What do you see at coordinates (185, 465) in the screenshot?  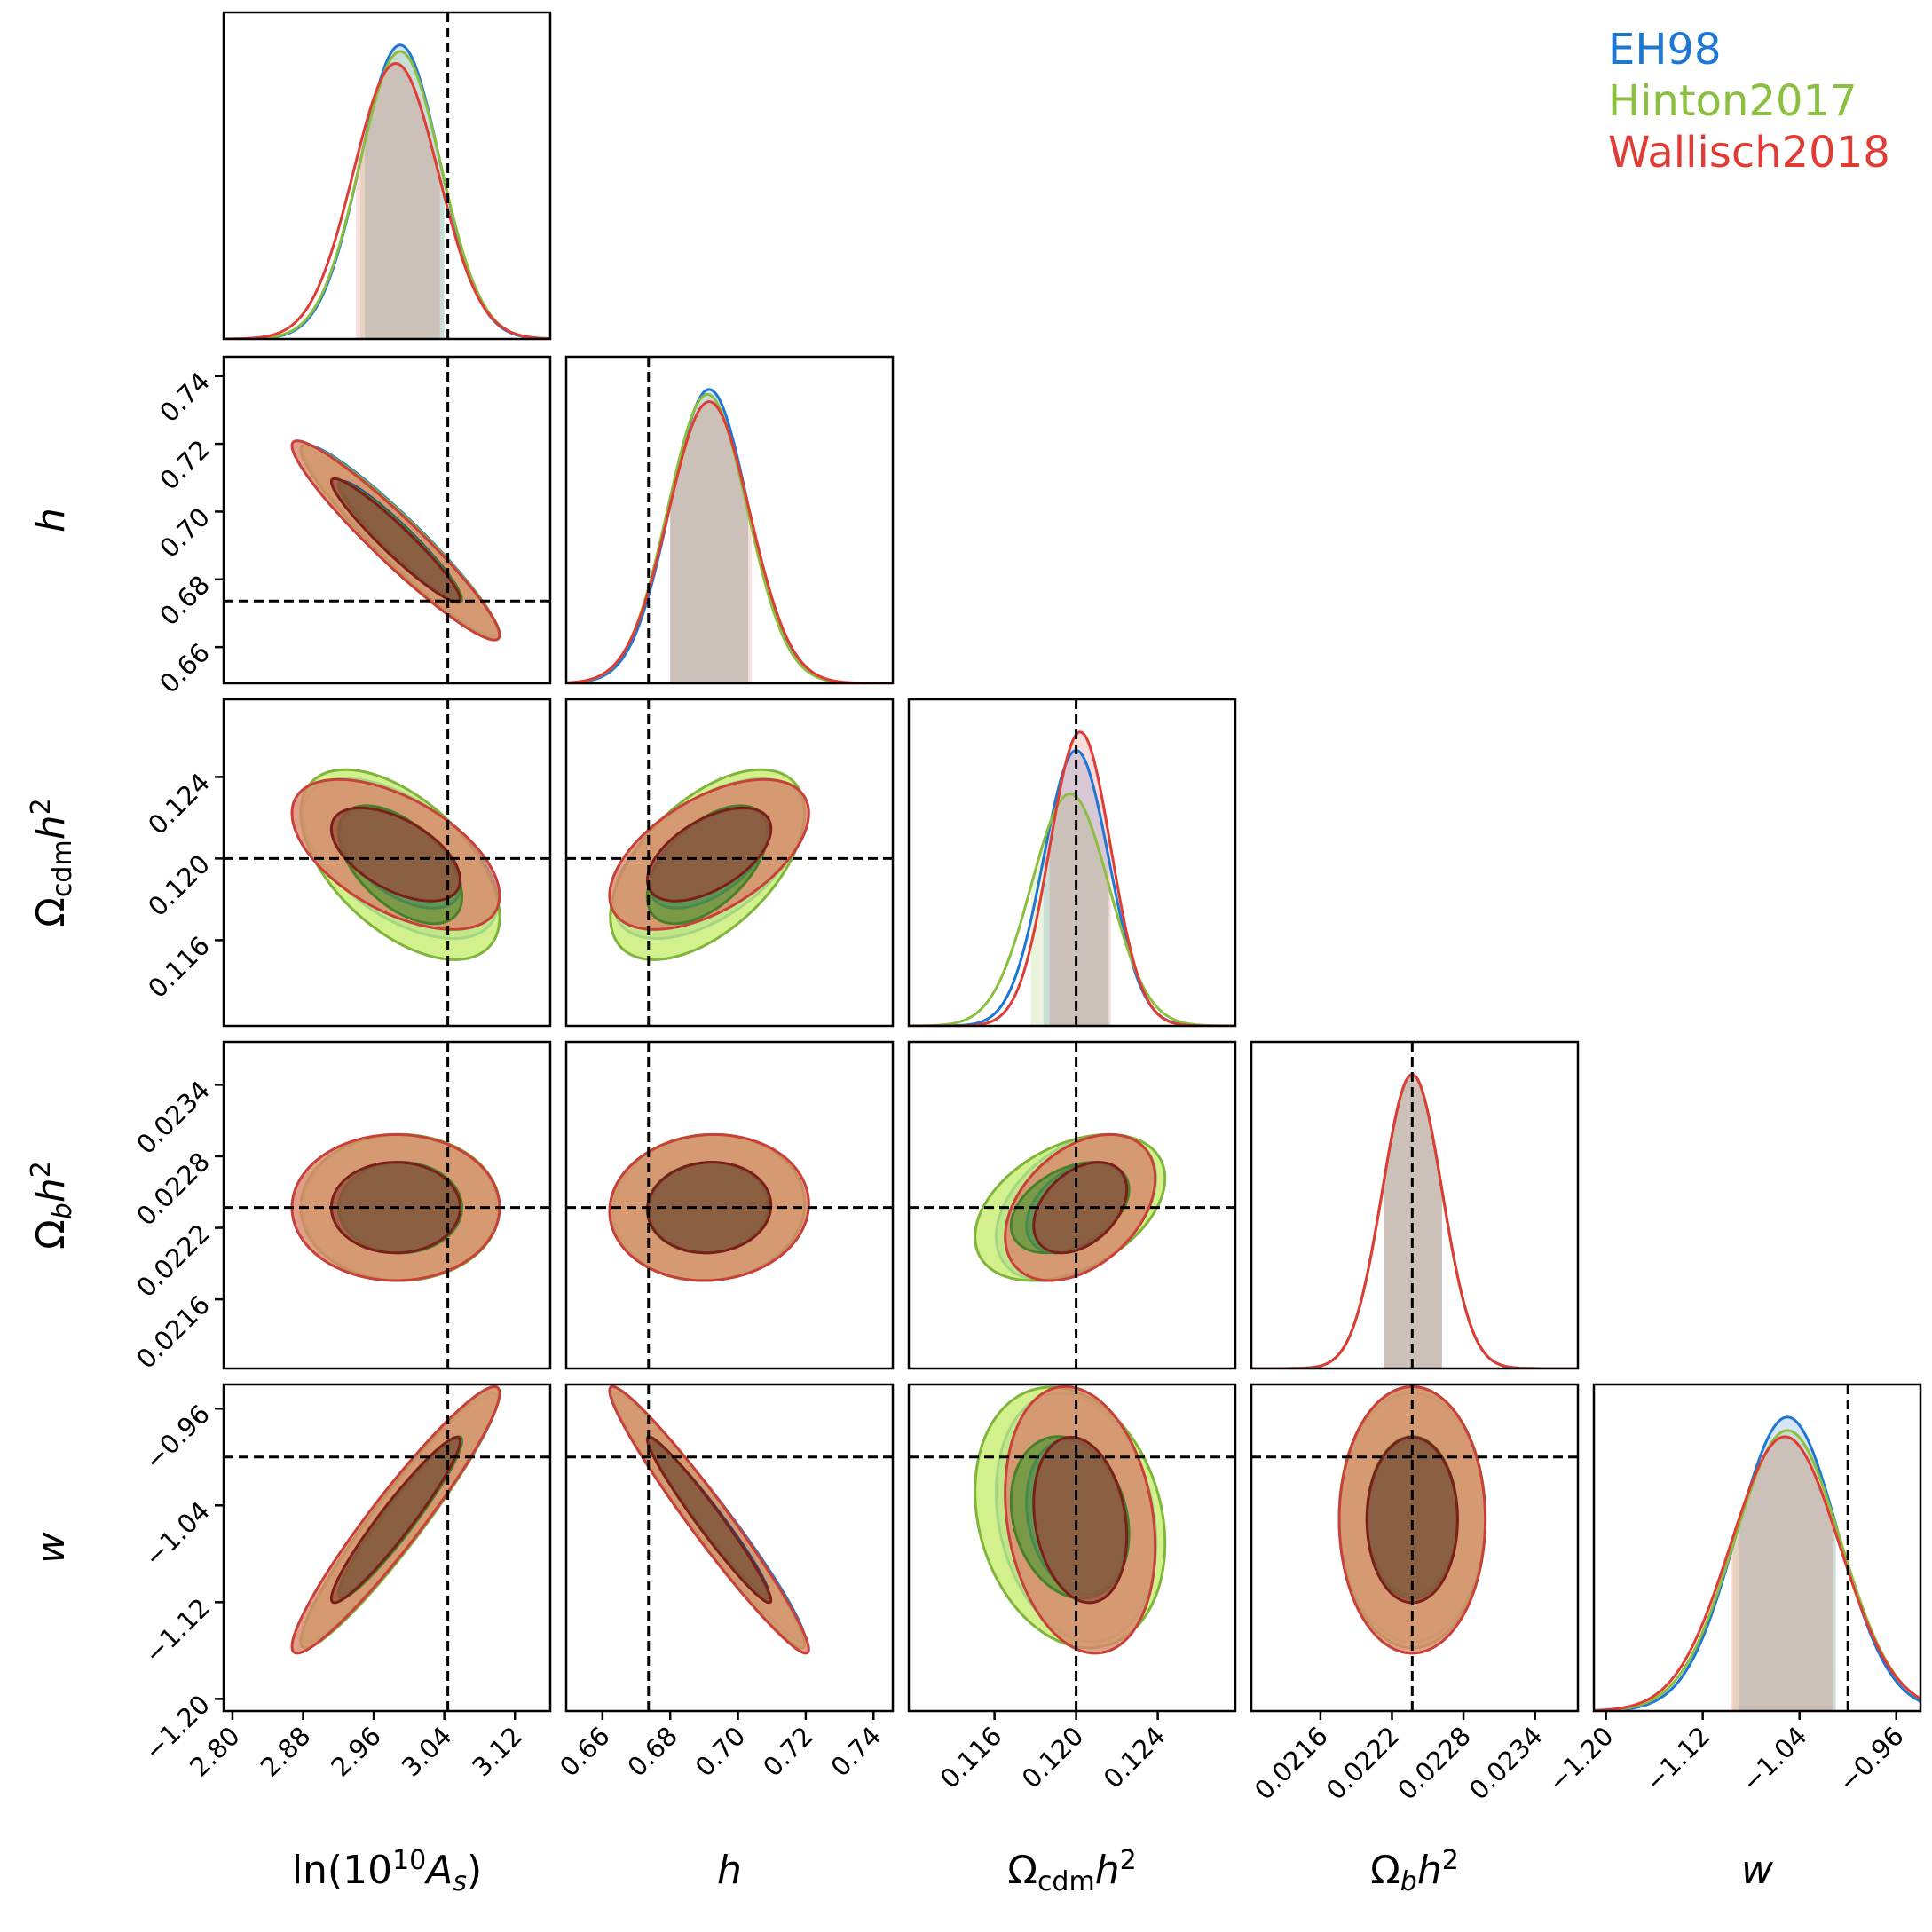 I see `y-tick-label: 0.72` at bounding box center [185, 465].